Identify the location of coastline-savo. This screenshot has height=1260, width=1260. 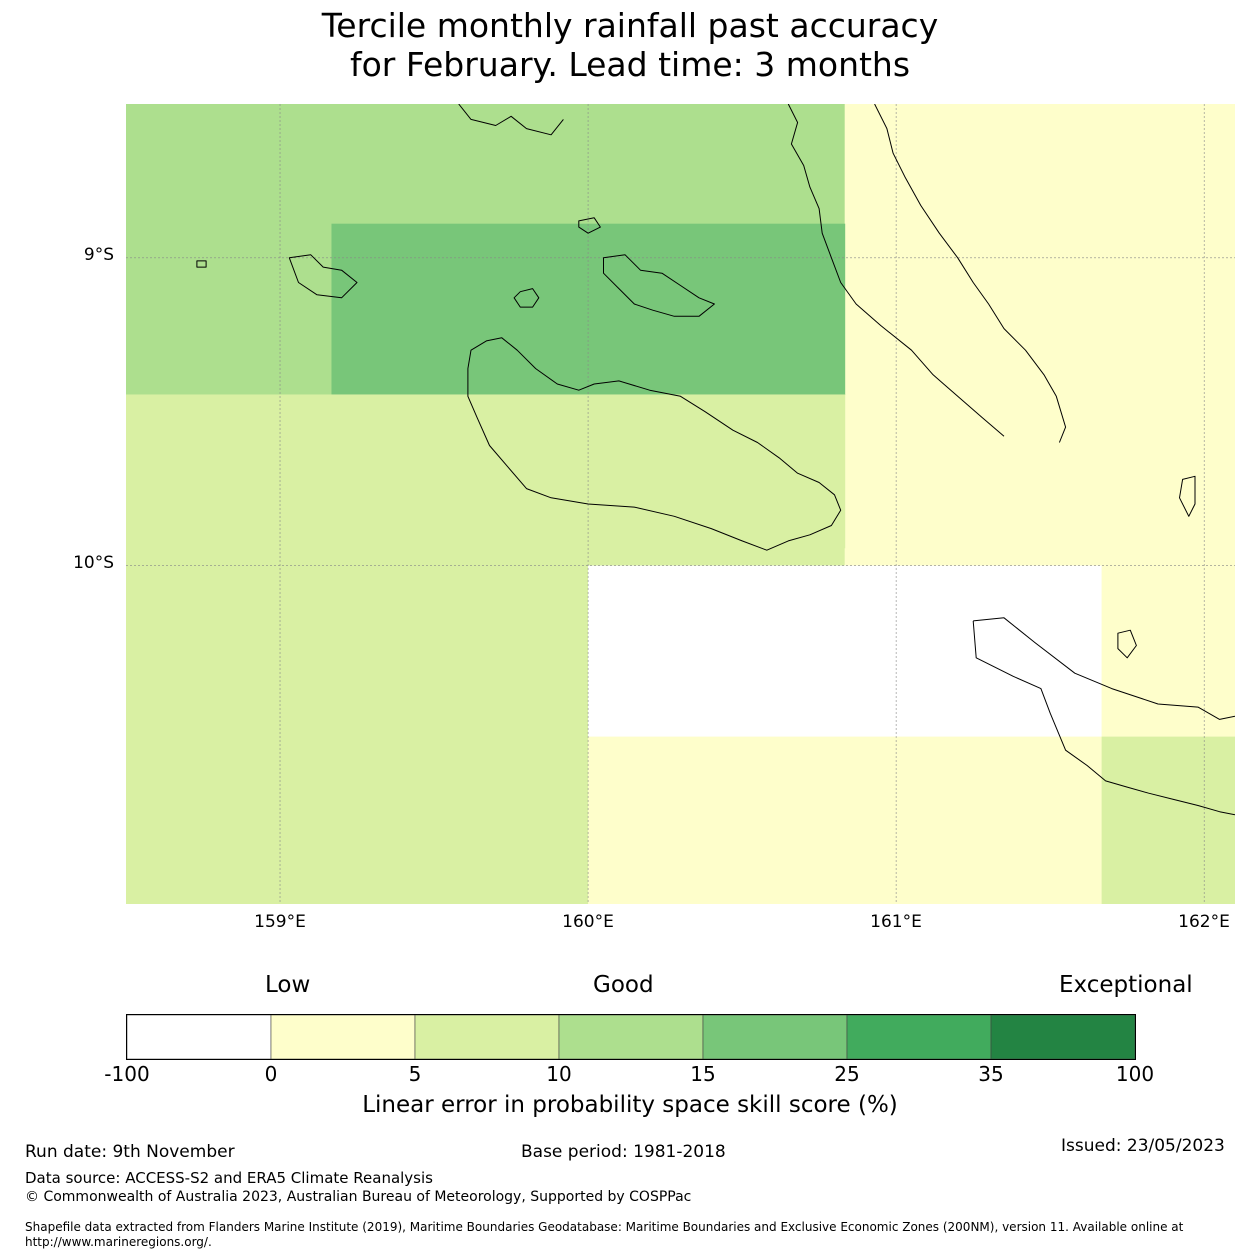
(526, 298).